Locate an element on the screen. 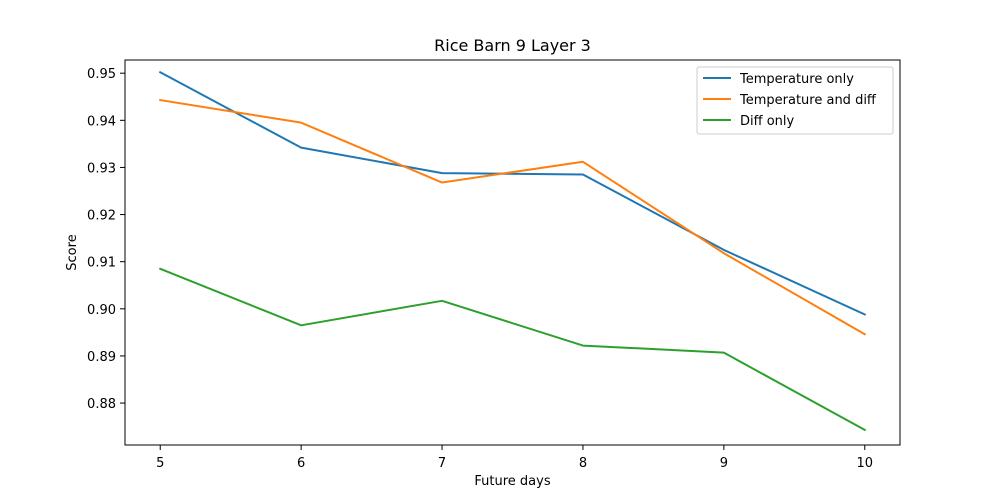  y-tick-label: 0.91 is located at coordinates (101, 263).